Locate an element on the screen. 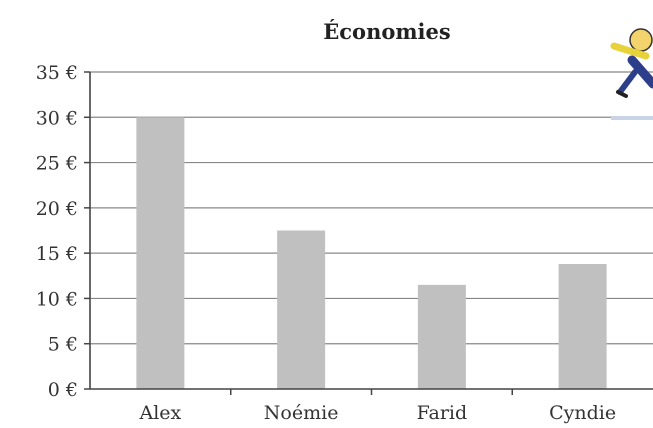 This screenshot has height=428, width=653. x-tick-label: Farid is located at coordinates (442, 413).